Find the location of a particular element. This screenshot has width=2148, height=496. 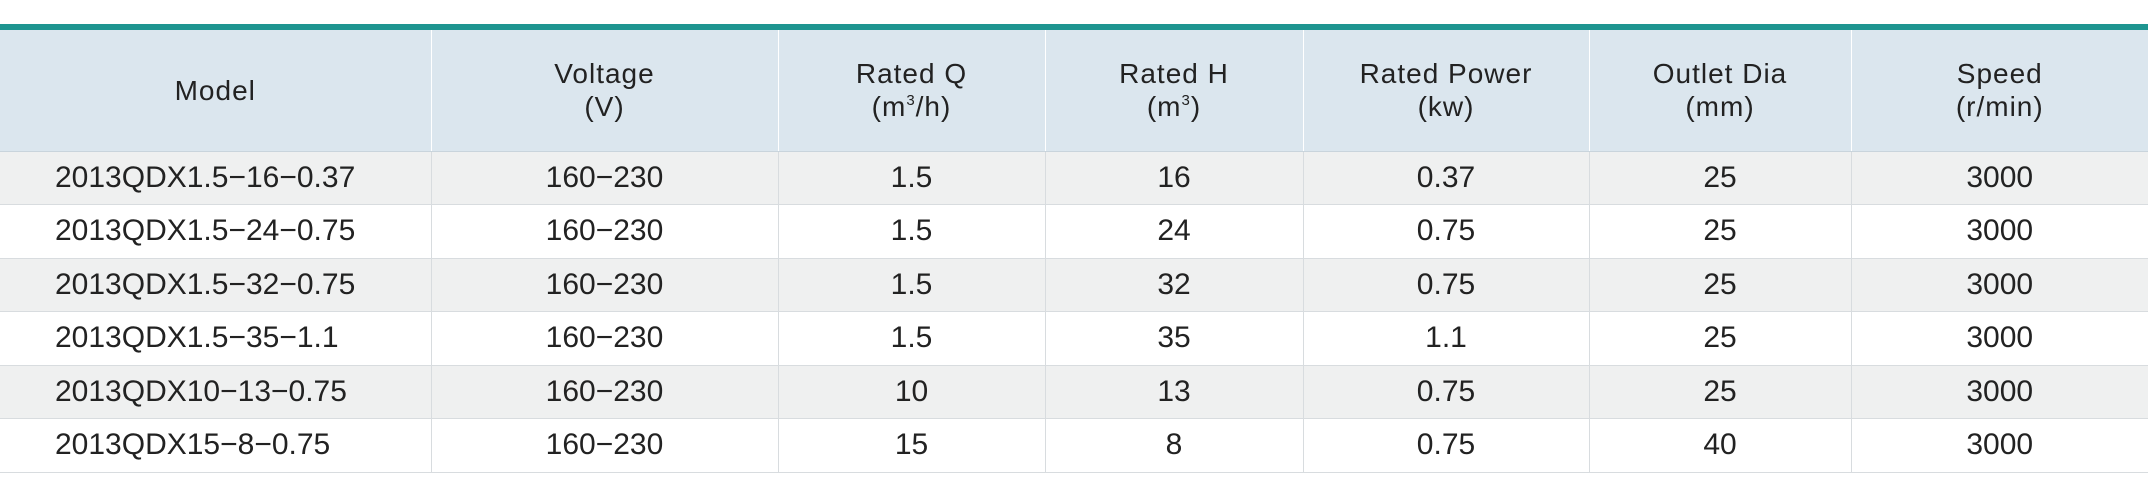

header-speed: Speed (r/min) is located at coordinates (1999, 91).